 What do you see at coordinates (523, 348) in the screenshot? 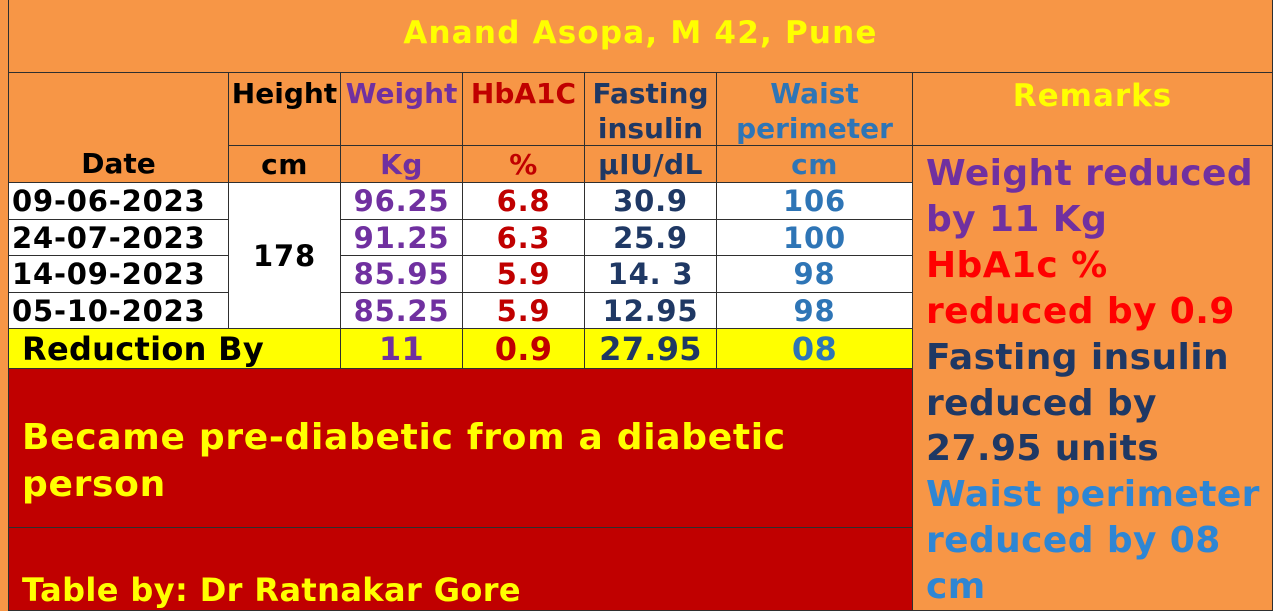
I see `reduction-hba1c: 0.9` at bounding box center [523, 348].